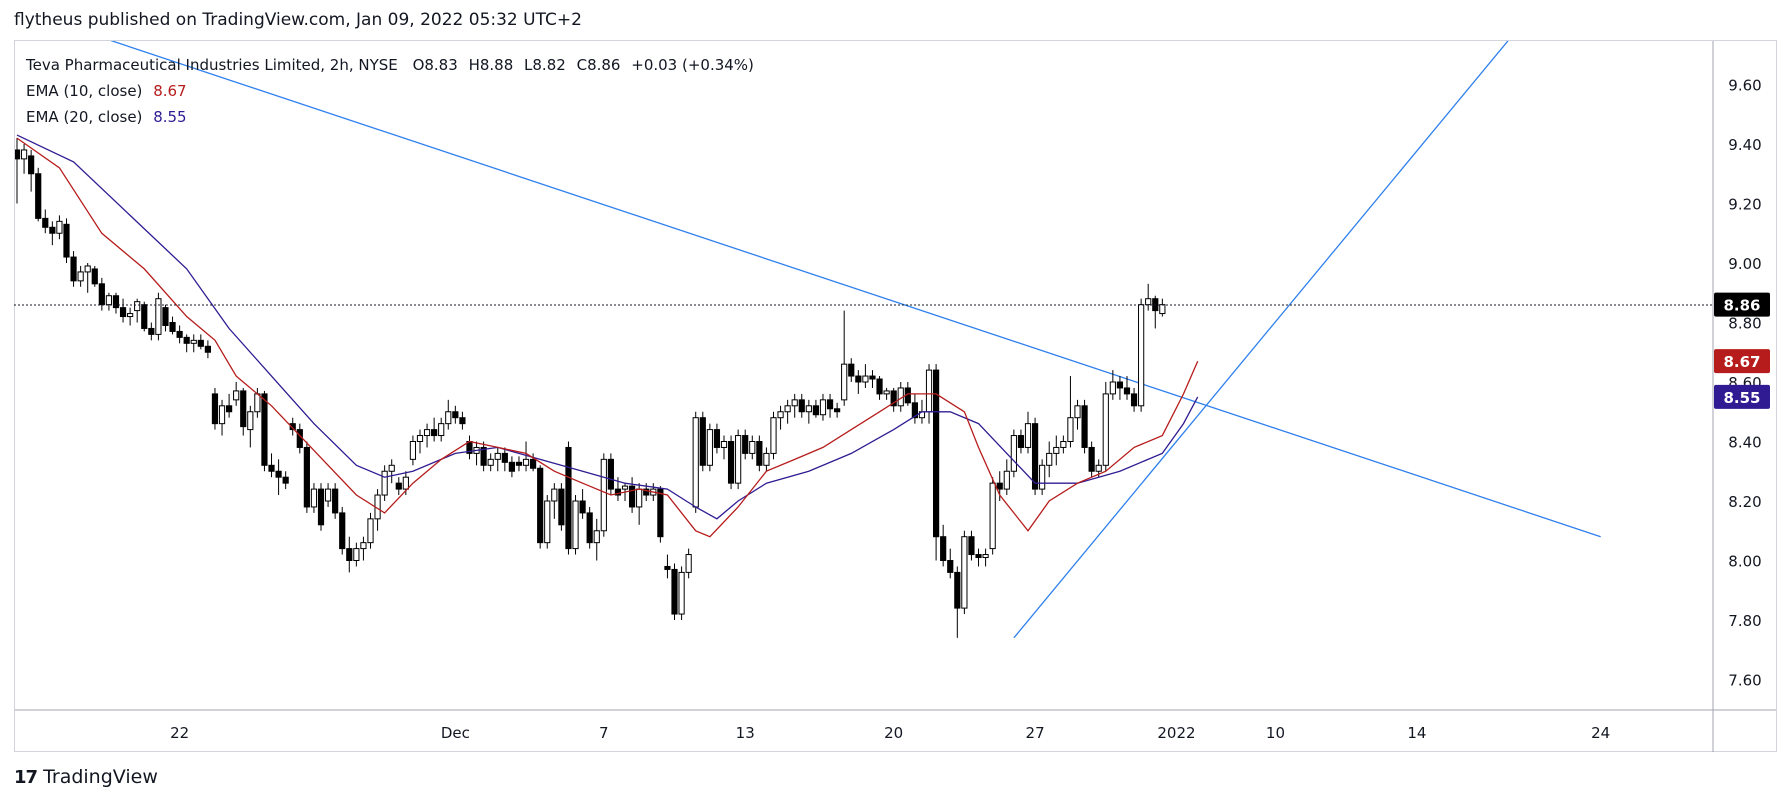 This screenshot has height=805, width=1791. I want to click on x-tick-label: 7, so click(604, 733).